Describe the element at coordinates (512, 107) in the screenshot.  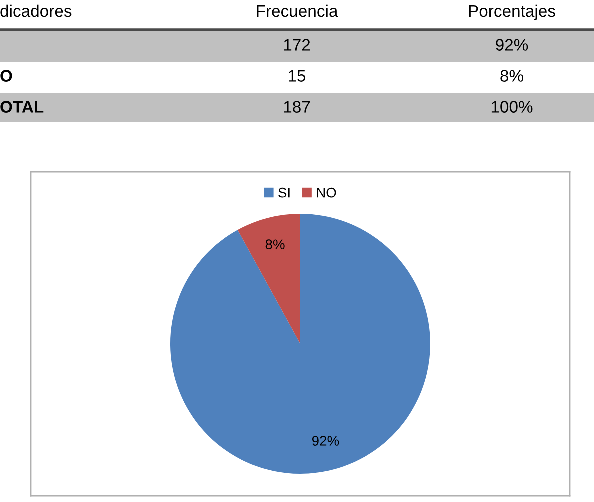
I see `text: 100%` at that location.